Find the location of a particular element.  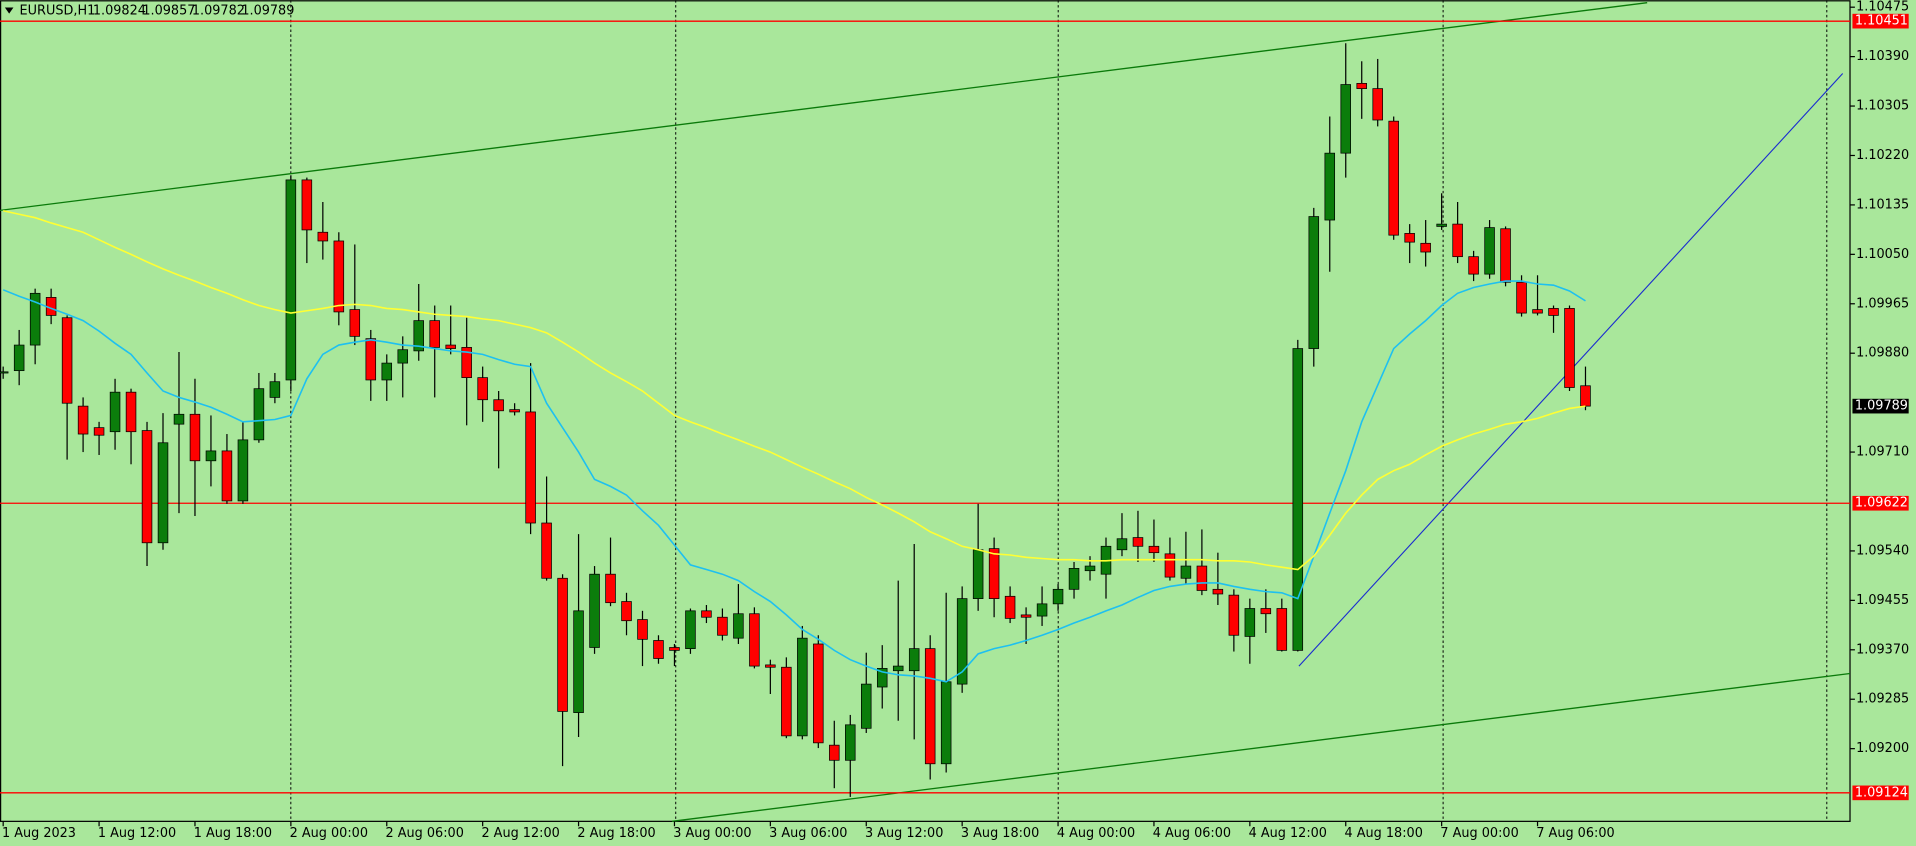

y-tick-label: 1.09965 is located at coordinates (1882, 303).